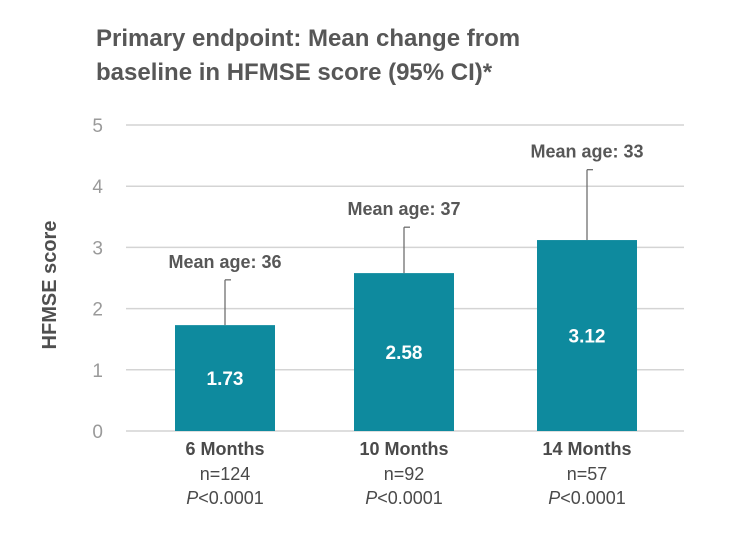 Image resolution: width=752 pixels, height=546 pixels. I want to click on y-tick-label: 2, so click(97, 310).